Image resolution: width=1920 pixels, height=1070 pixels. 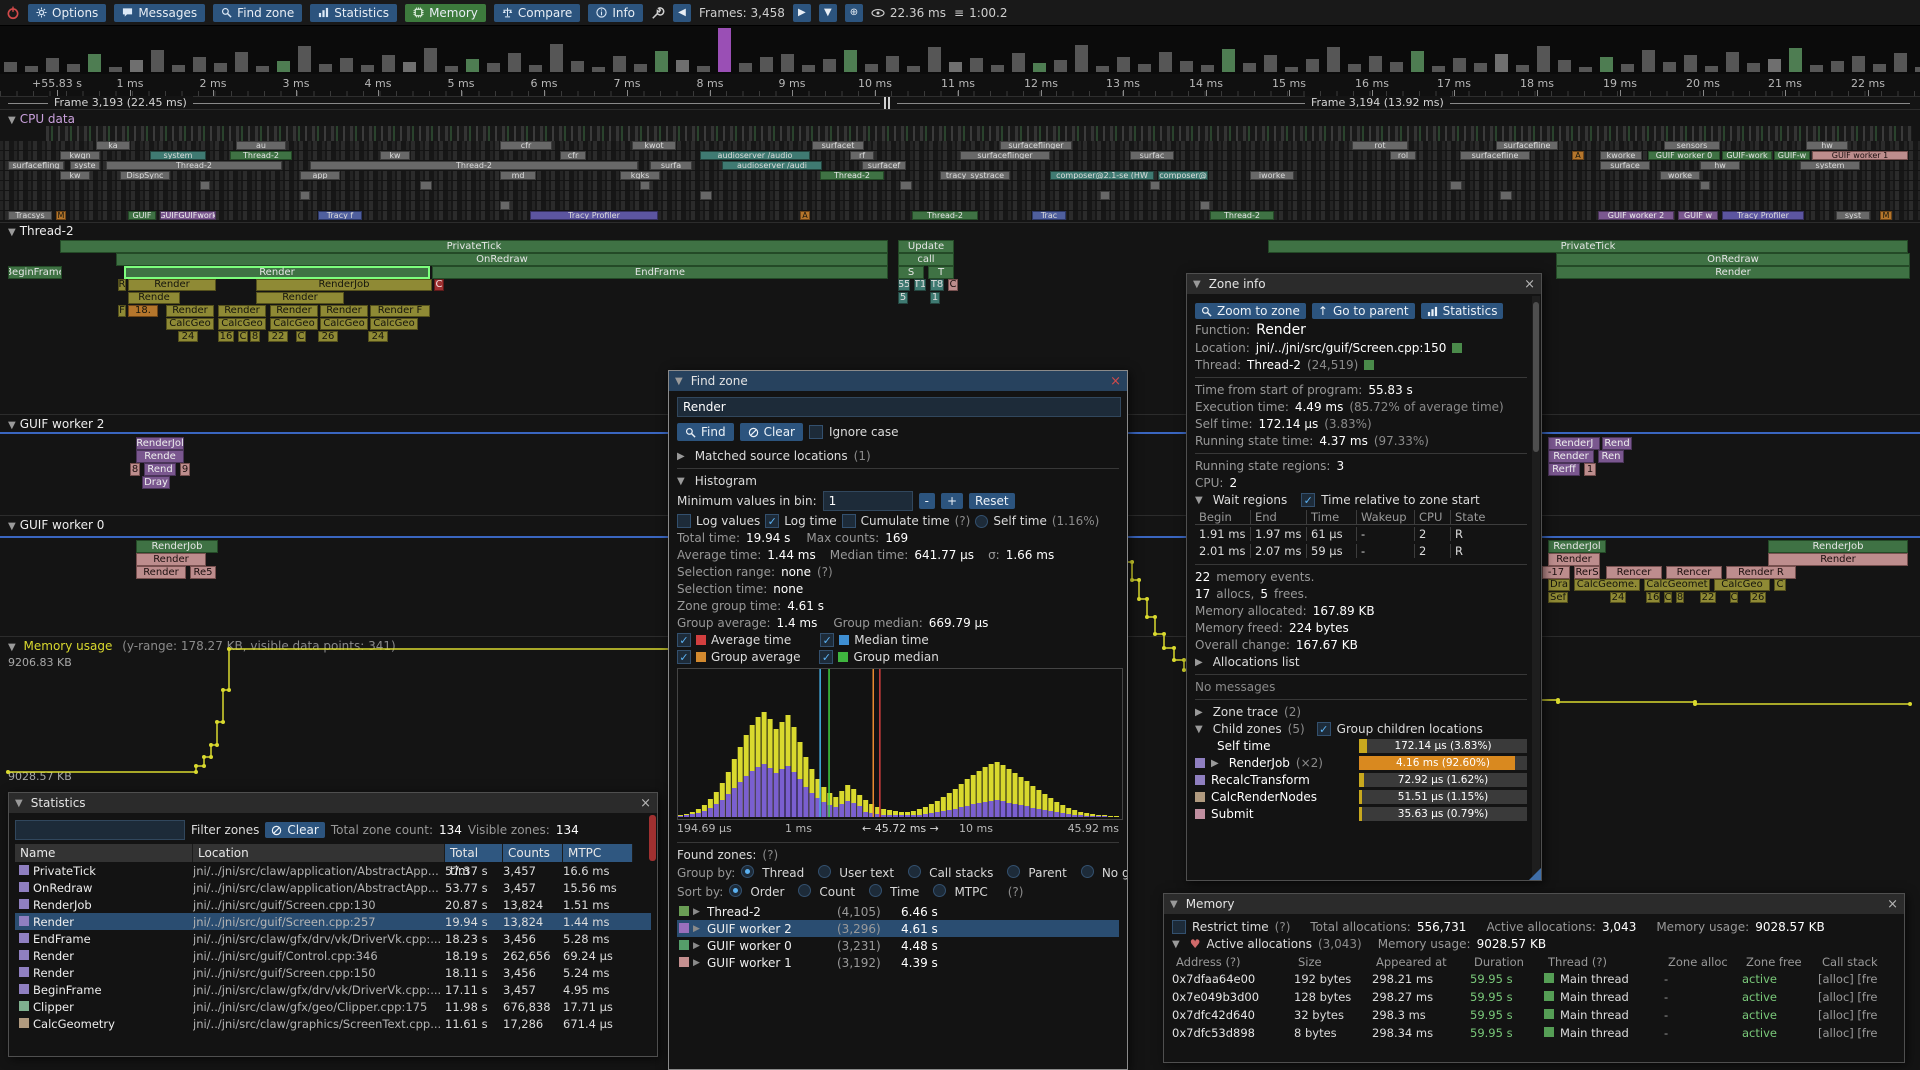 What do you see at coordinates (1403, 155) in the screenshot?
I see `timeline-zone-rol: rol` at bounding box center [1403, 155].